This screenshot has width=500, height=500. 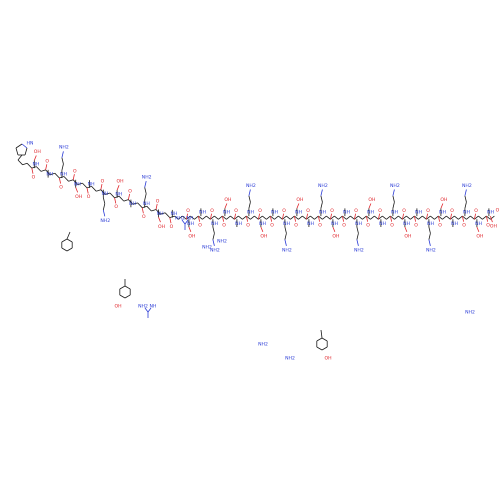 What do you see at coordinates (172, 227) in the screenshot?
I see `atom-label-oxygen-28: O` at bounding box center [172, 227].